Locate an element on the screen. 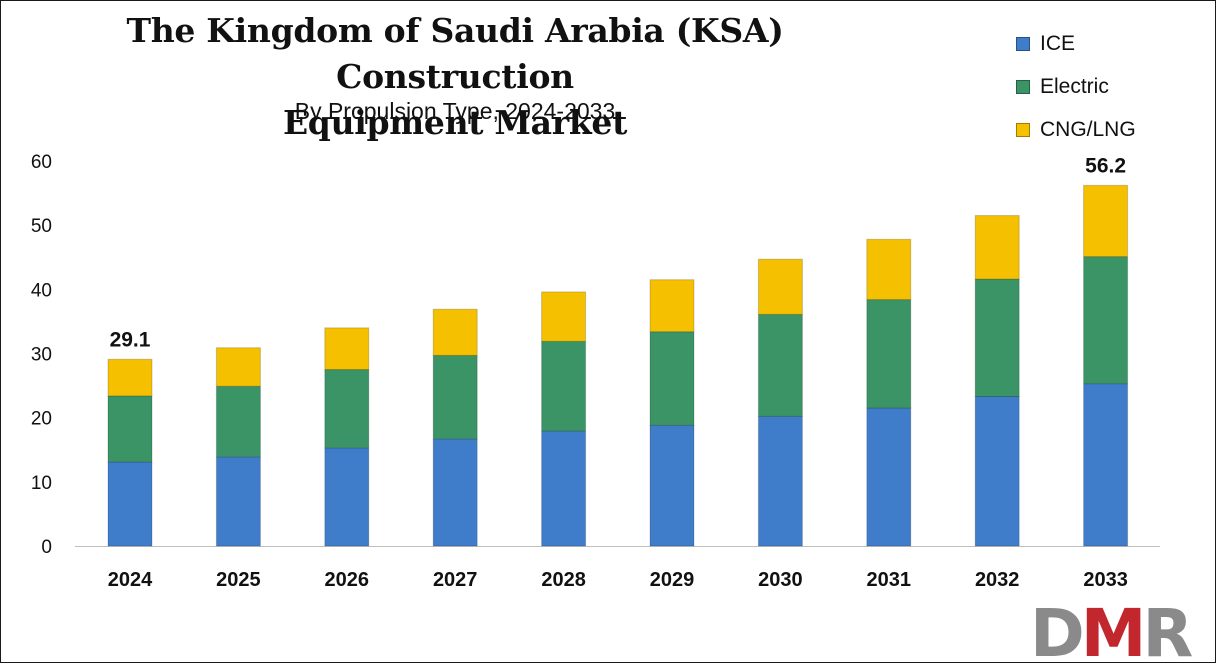 This screenshot has height=663, width=1216. x-tick-label: 2028 is located at coordinates (563, 580).